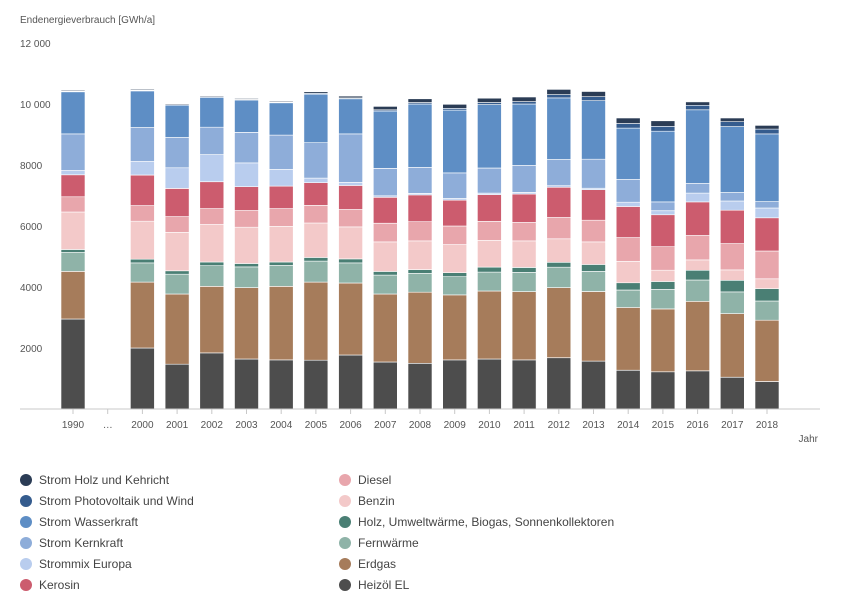 Image resolution: width=861 pixels, height=615 pixels. What do you see at coordinates (374, 585) in the screenshot?
I see `legend-item: Heizöl EL` at bounding box center [374, 585].